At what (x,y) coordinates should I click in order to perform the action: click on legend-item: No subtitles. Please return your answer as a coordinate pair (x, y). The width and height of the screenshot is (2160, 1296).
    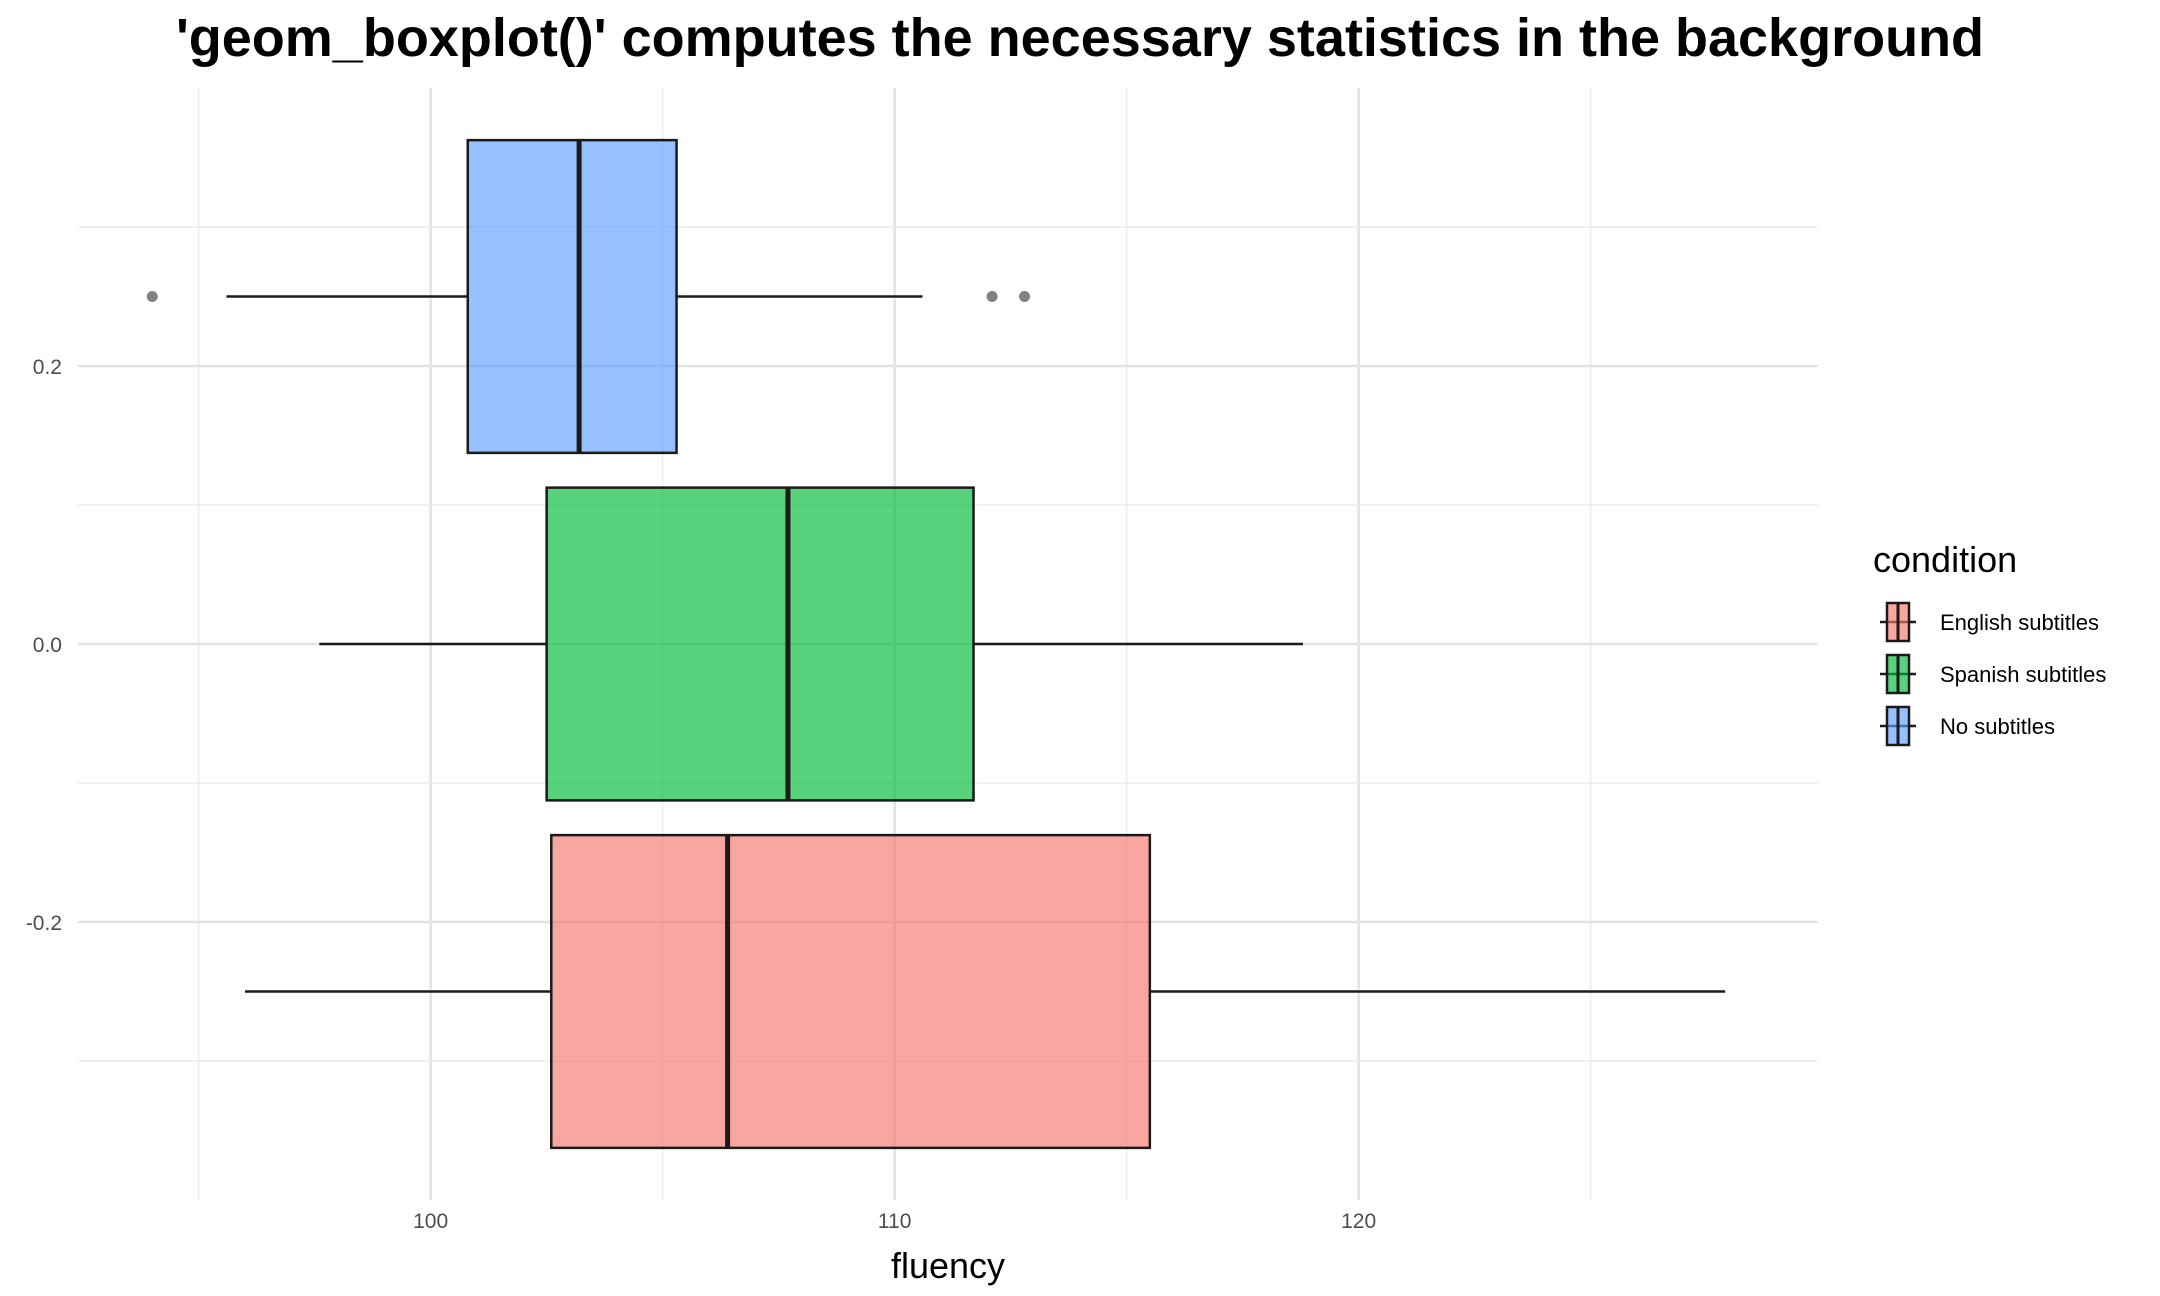
    Looking at the image, I should click on (1967, 726).